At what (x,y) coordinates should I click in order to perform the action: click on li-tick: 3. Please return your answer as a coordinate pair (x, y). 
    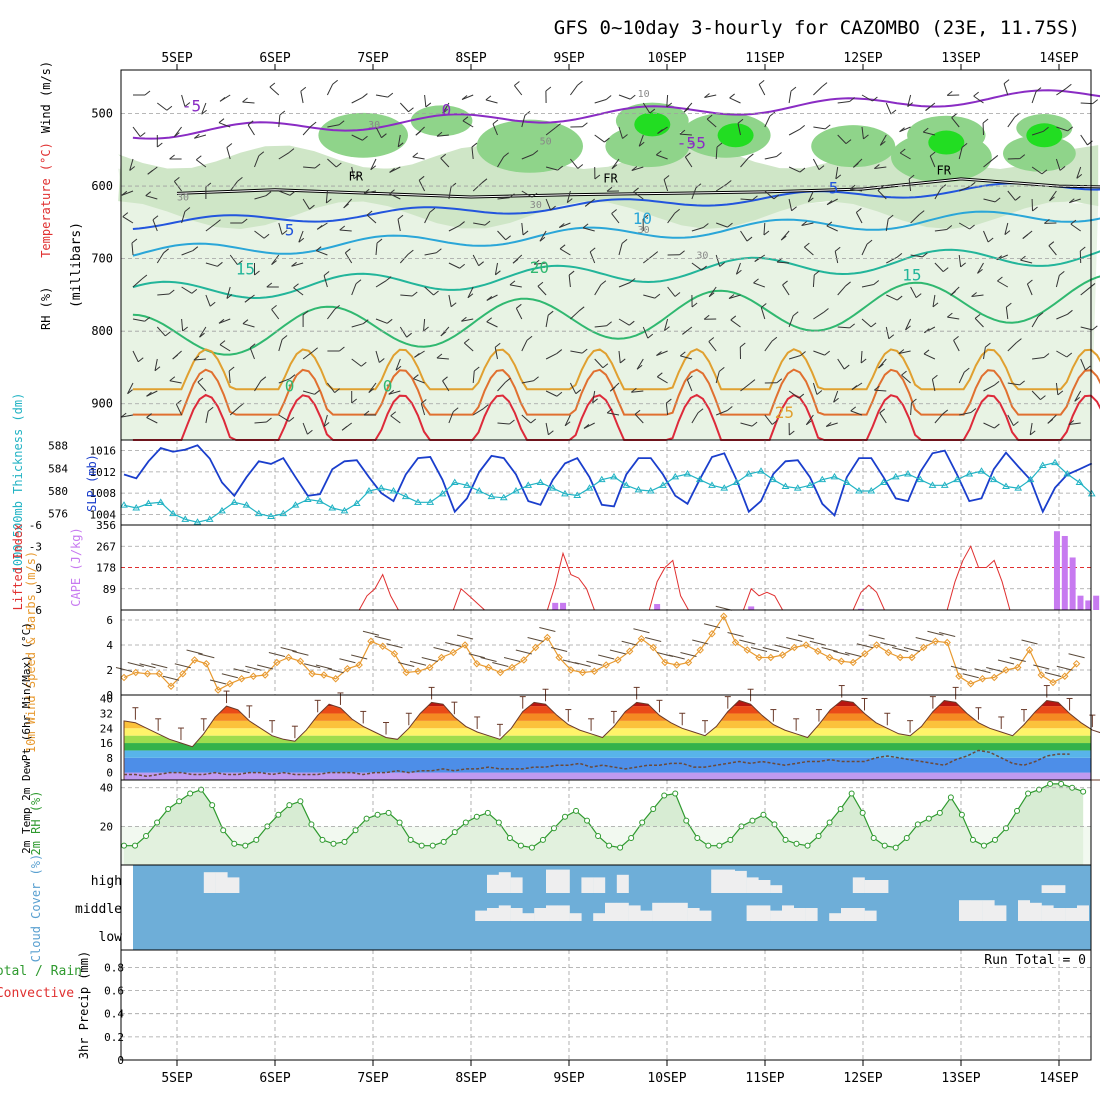
    Looking at the image, I should click on (38, 589).